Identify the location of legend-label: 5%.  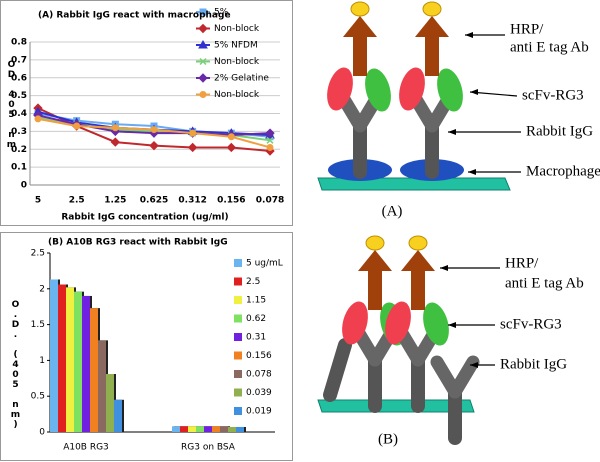
(221, 13).